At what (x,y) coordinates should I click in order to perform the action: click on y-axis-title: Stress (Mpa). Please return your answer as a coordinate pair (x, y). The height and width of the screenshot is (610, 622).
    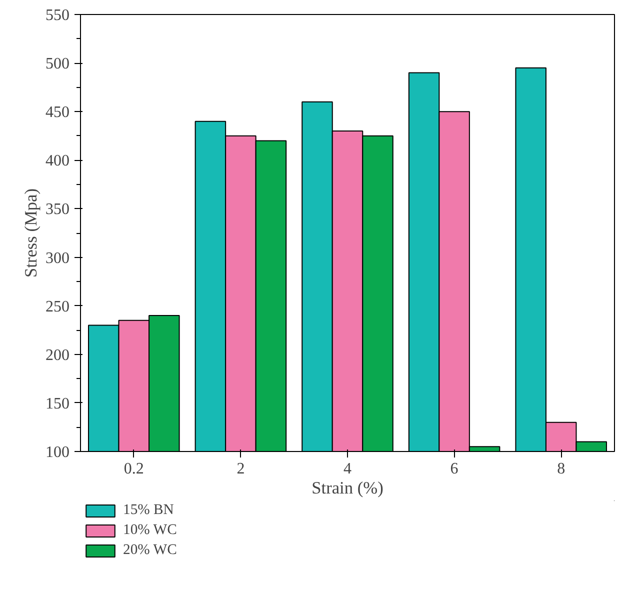
    Looking at the image, I should click on (31, 233).